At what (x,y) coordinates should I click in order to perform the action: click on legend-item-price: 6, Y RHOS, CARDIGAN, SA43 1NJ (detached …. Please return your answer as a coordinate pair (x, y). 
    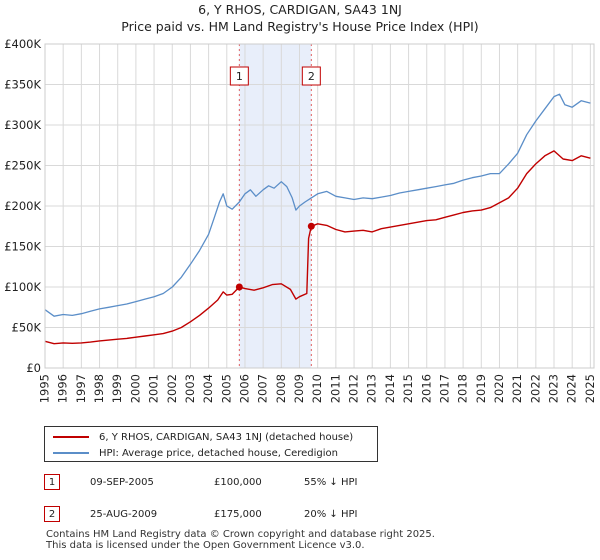
    Looking at the image, I should click on (203, 437).